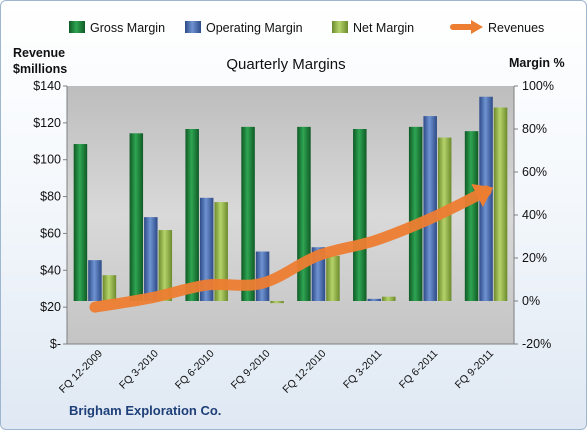 This screenshot has width=587, height=430. Describe the element at coordinates (139, 370) in the screenshot. I see `category-label: FQ 3-2010` at that location.